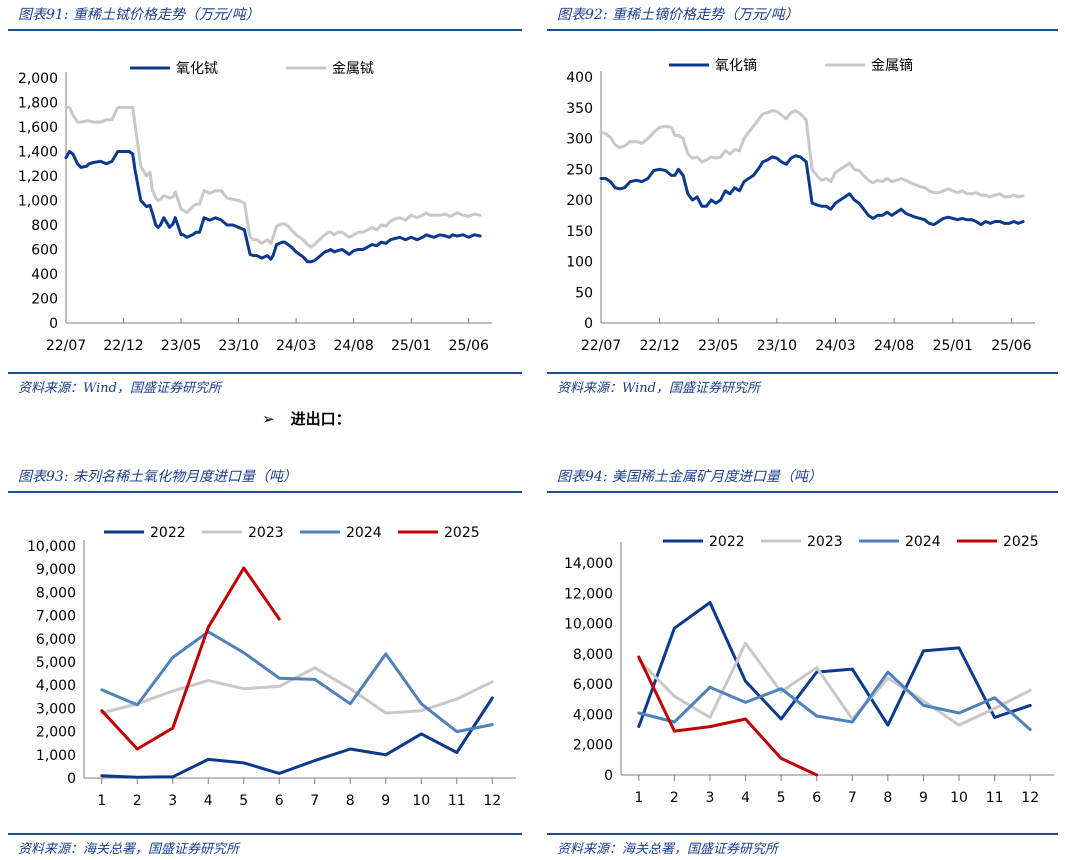  I want to click on series-line-金属铽, so click(273, 177).